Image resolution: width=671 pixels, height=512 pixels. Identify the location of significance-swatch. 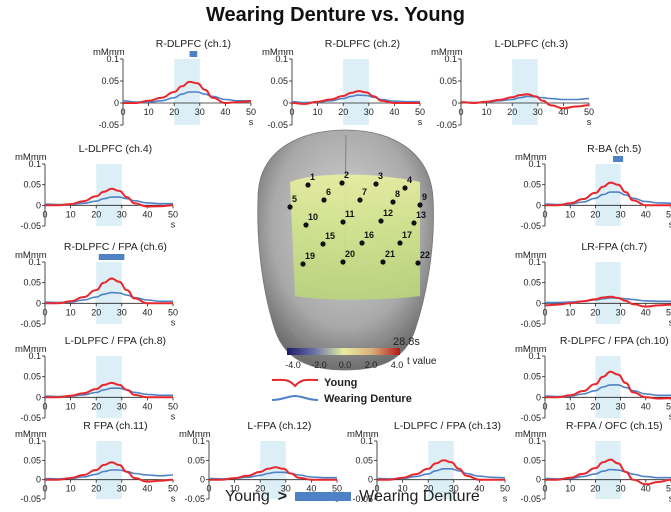
(323, 497).